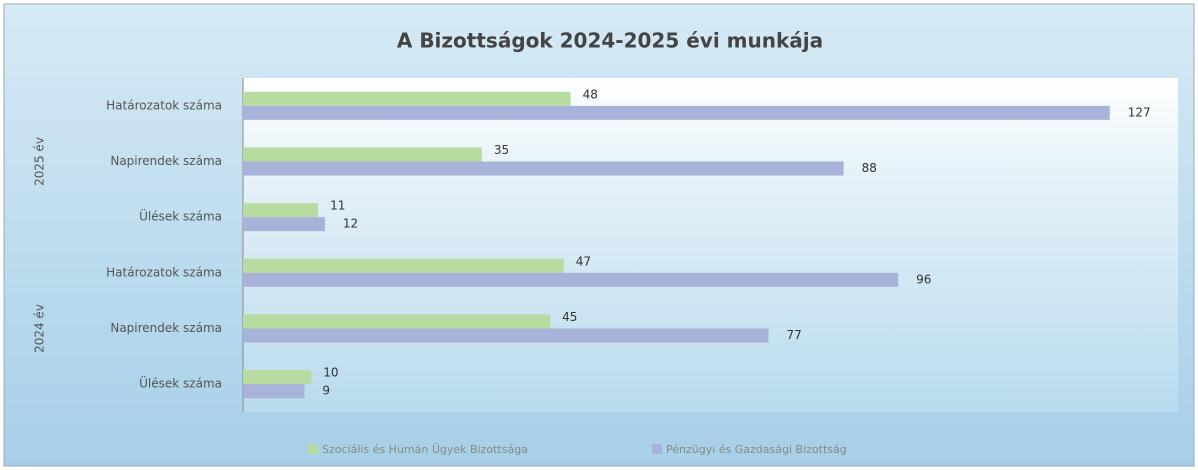 Image resolution: width=1198 pixels, height=470 pixels. Describe the element at coordinates (1139, 112) in the screenshot. I see `data-label: 127` at that location.